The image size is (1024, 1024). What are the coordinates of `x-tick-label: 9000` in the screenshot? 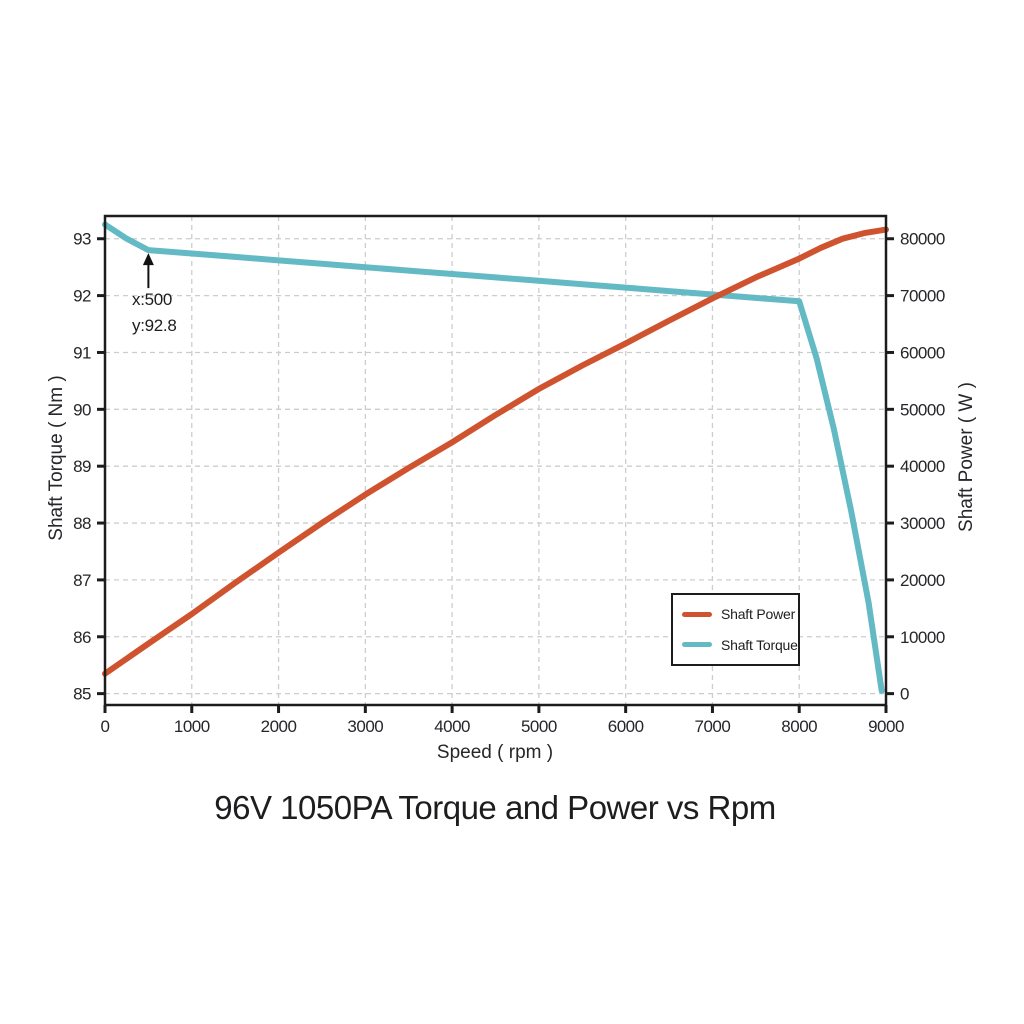 It's located at (886, 726).